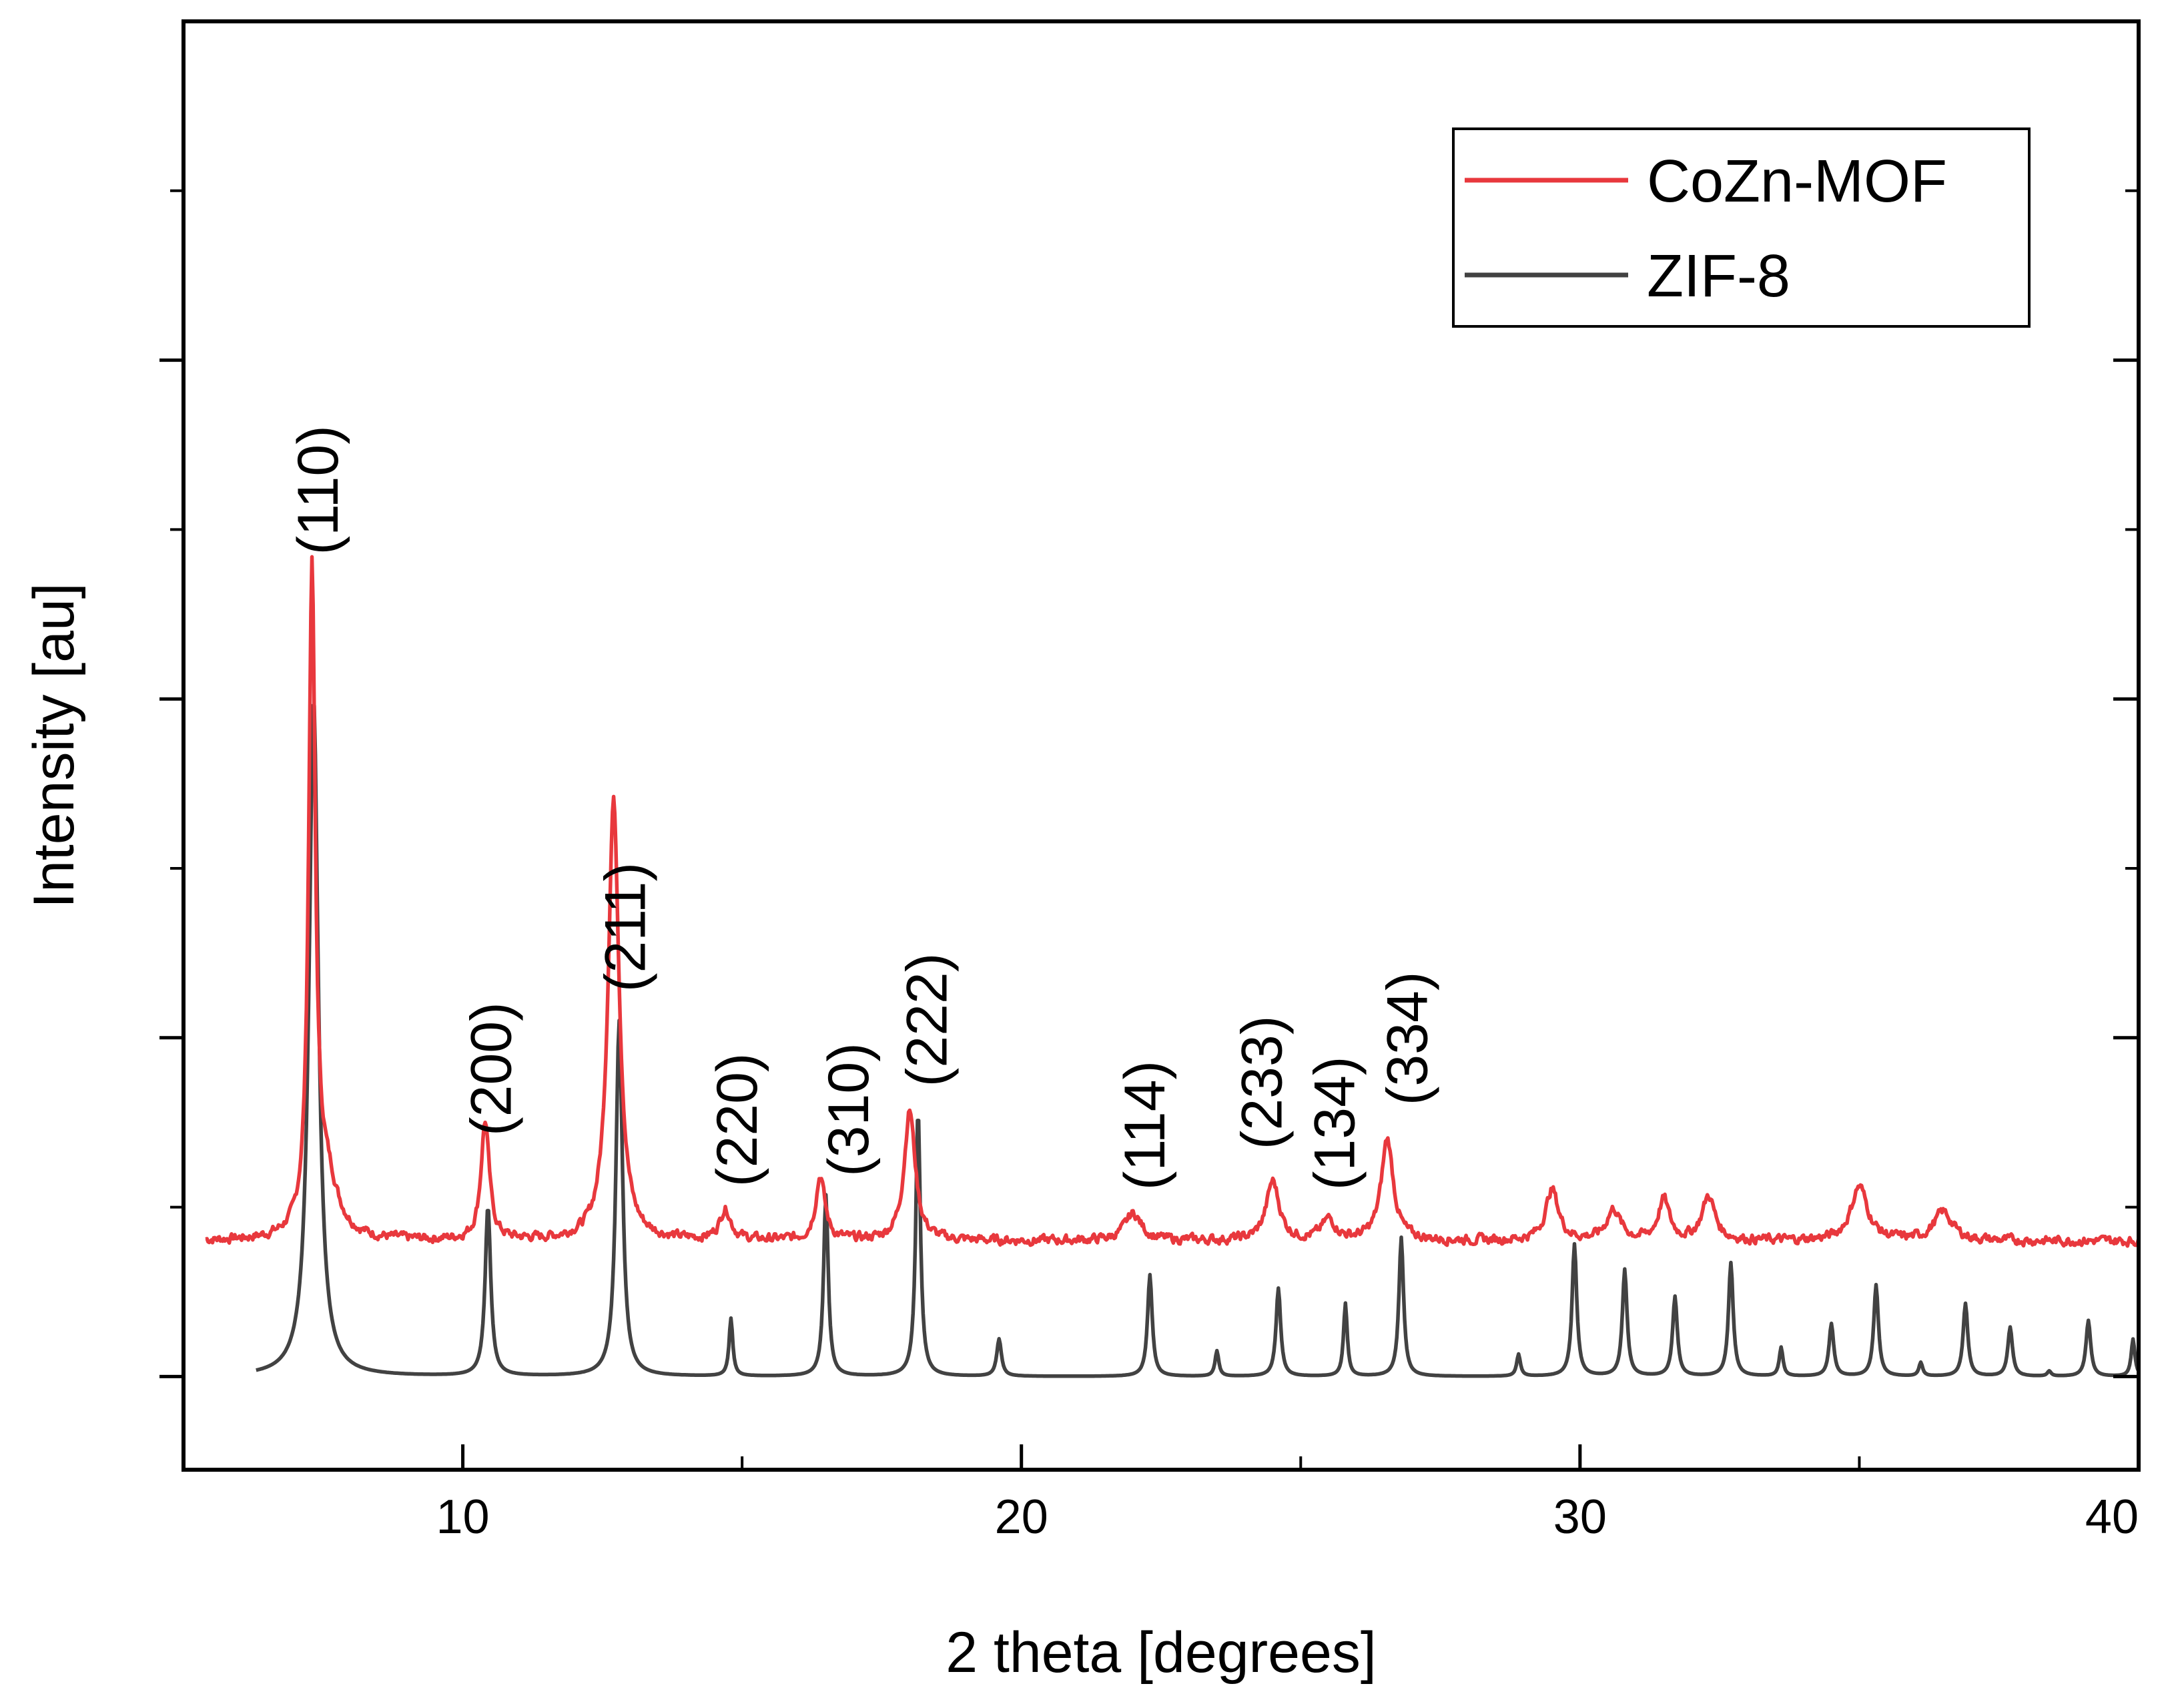 The width and height of the screenshot is (2184, 1702). I want to click on y-axis-title: Intensity [au], so click(54, 745).